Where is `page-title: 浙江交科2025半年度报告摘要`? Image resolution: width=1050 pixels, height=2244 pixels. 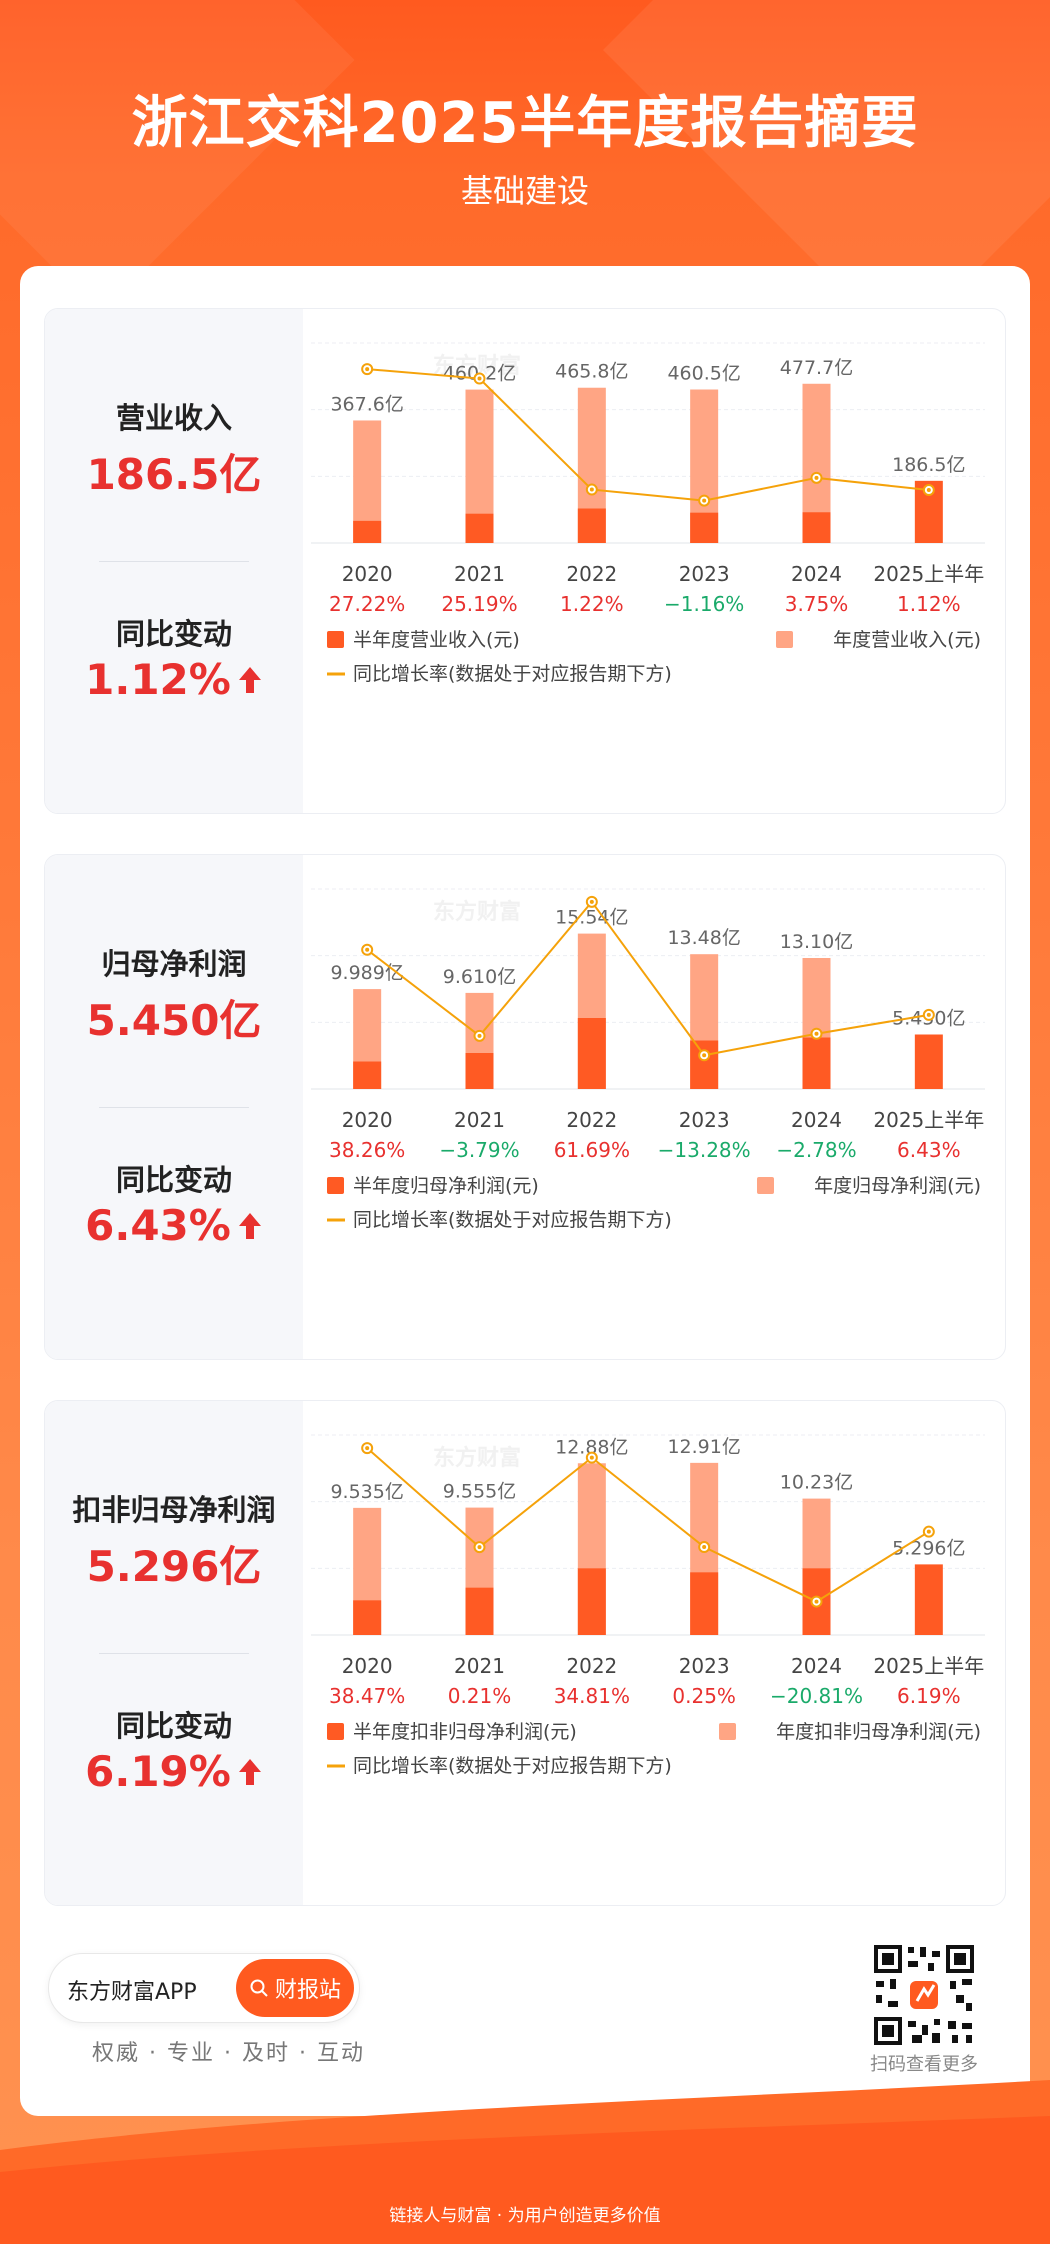 page-title: 浙江交科2025半年度报告摘要 is located at coordinates (525, 123).